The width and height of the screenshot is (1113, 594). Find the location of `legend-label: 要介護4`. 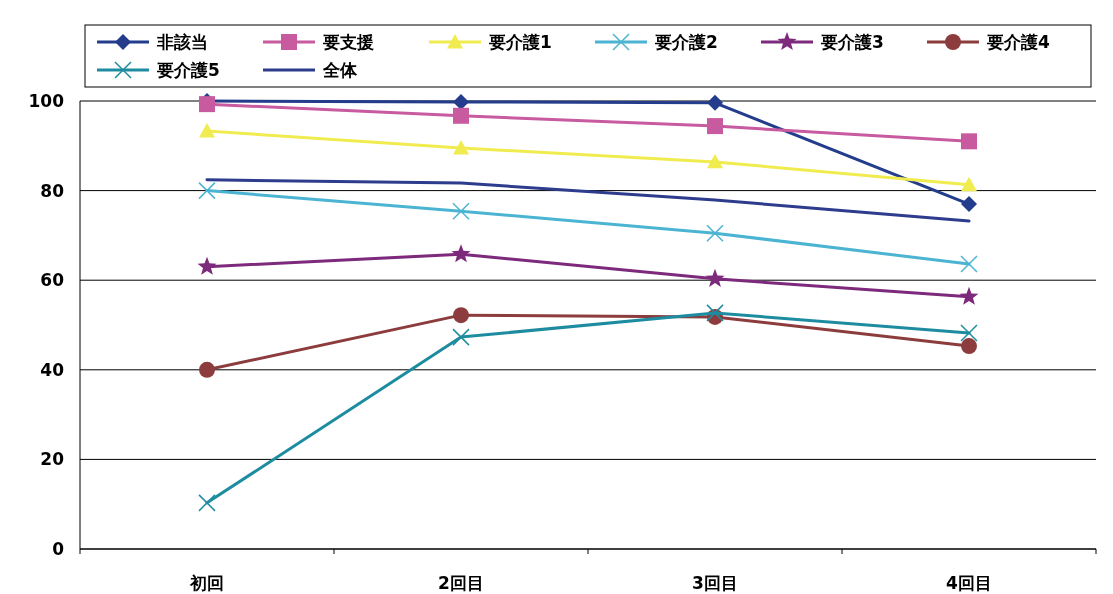

legend-label: 要介護4 is located at coordinates (1018, 41).